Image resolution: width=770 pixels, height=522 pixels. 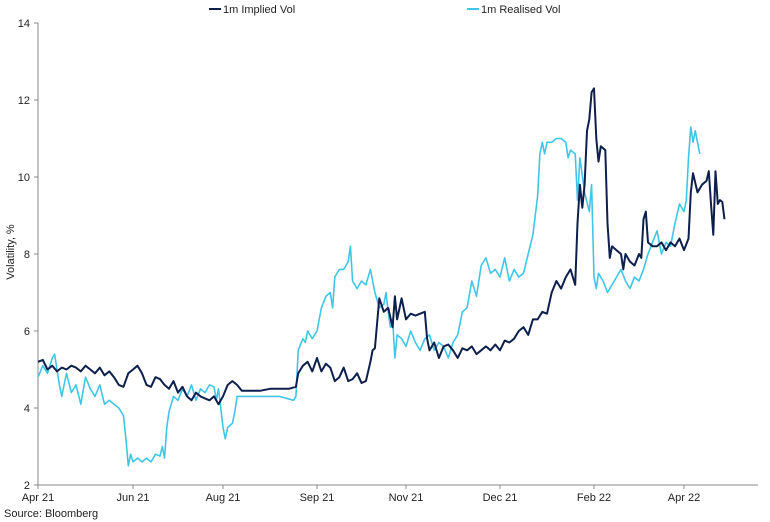 What do you see at coordinates (223, 498) in the screenshot?
I see `x-tick-label: Aug 21` at bounding box center [223, 498].